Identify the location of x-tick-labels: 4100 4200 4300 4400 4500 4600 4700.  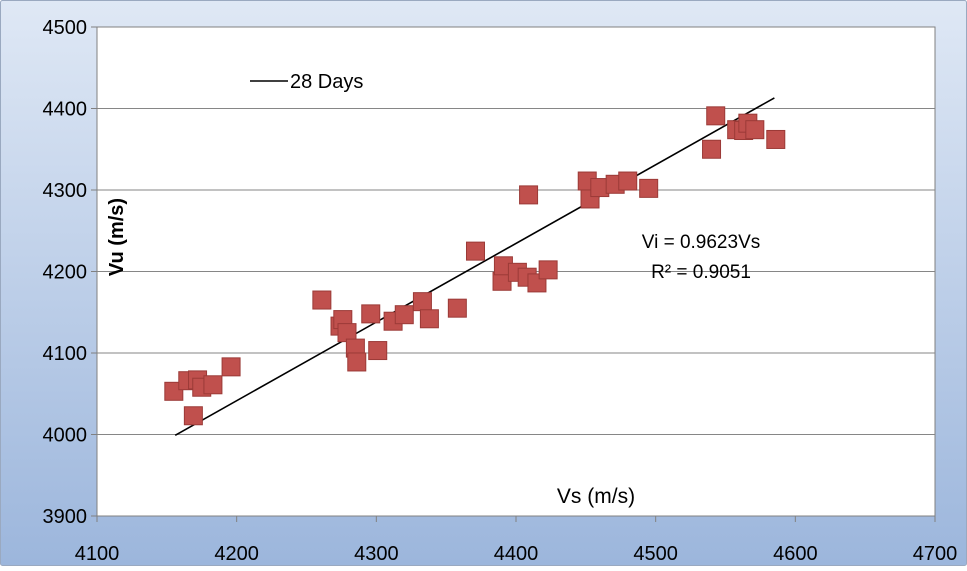
(516, 554).